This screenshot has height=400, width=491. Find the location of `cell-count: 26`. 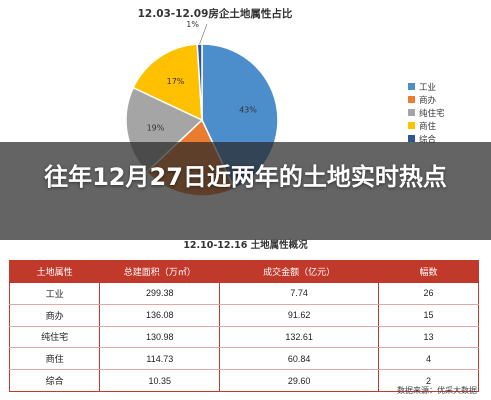

cell-count: 26 is located at coordinates (428, 293).